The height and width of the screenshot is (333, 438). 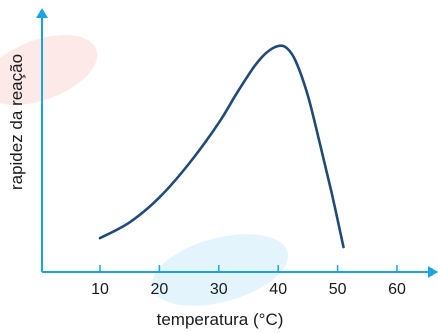 What do you see at coordinates (220, 319) in the screenshot?
I see `x-axis-label: temperatura (°C)` at bounding box center [220, 319].